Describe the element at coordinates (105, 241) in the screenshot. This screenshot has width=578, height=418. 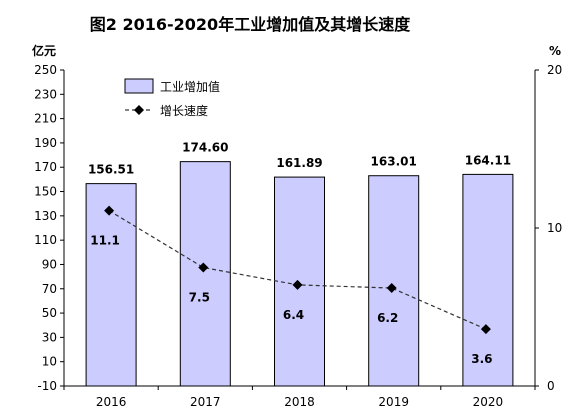
I see `line-data-label: 11.1` at that location.